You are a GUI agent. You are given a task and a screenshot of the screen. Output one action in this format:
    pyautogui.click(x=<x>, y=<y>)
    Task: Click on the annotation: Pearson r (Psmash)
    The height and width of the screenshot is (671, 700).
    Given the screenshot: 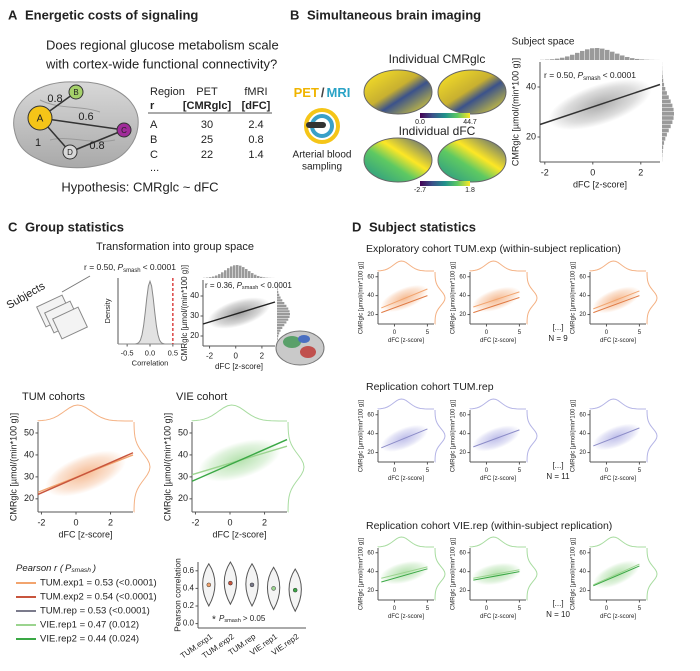 What is the action you would take?
    pyautogui.click(x=56, y=568)
    